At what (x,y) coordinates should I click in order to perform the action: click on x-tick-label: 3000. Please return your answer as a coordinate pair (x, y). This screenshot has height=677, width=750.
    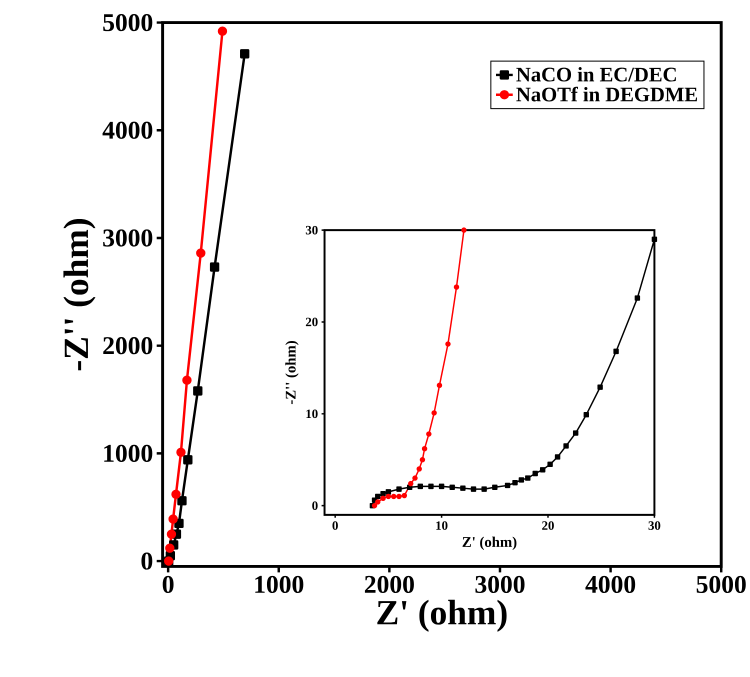
    Looking at the image, I should click on (500, 584).